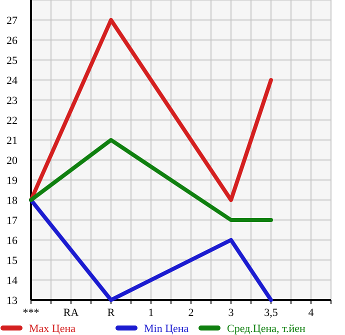  What do you see at coordinates (31, 313) in the screenshot?
I see `x-tick-label: ***` at bounding box center [31, 313].